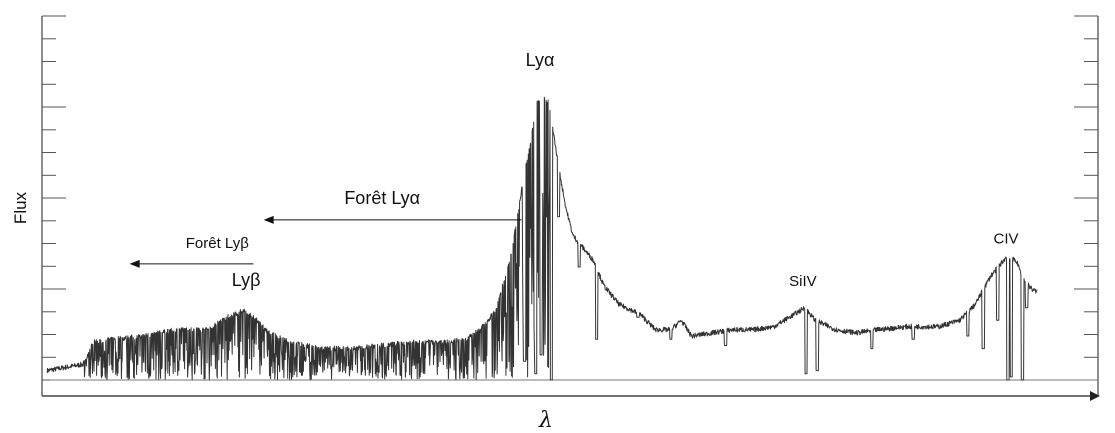 The width and height of the screenshot is (1115, 433). I want to click on lyman-alpha-label: Lyα, so click(540, 60).